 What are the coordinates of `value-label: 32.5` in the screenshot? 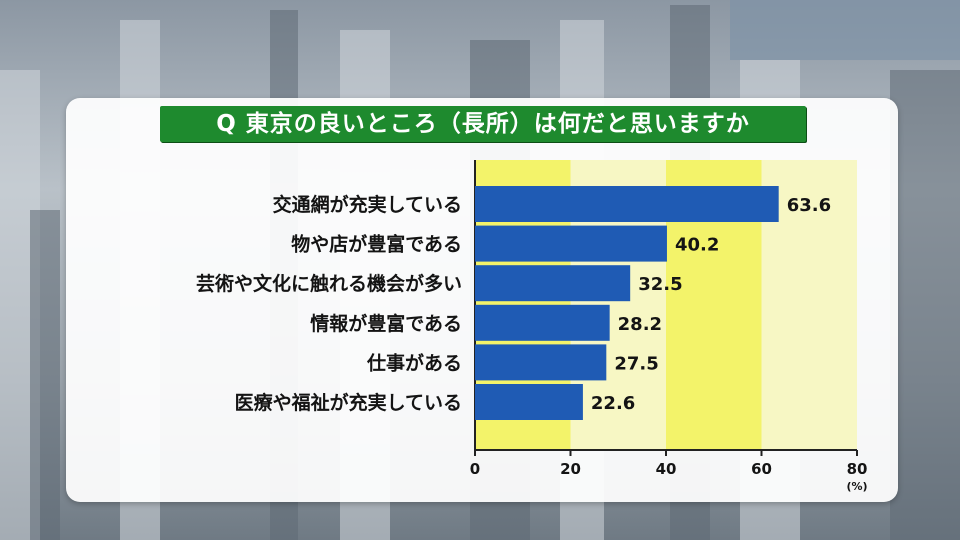 It's located at (660, 284).